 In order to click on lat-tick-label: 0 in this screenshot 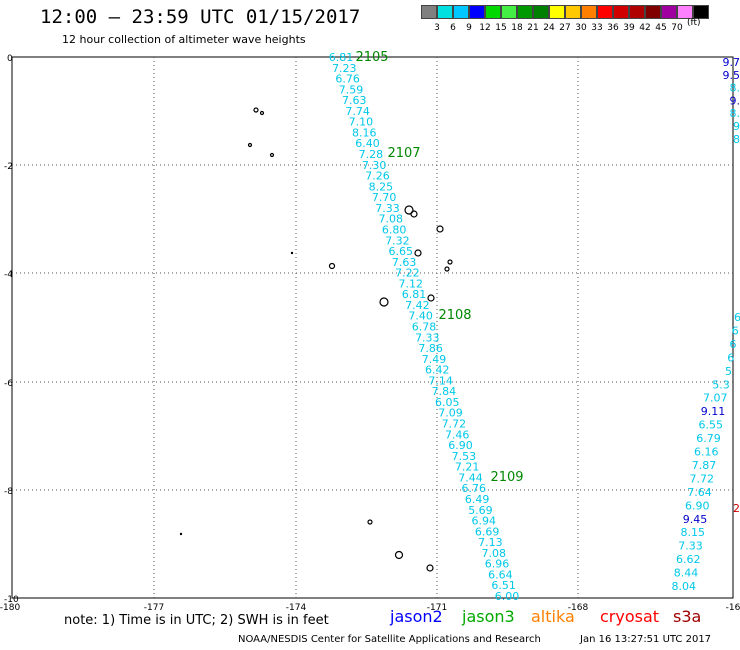, I will do `click(10, 59)`.